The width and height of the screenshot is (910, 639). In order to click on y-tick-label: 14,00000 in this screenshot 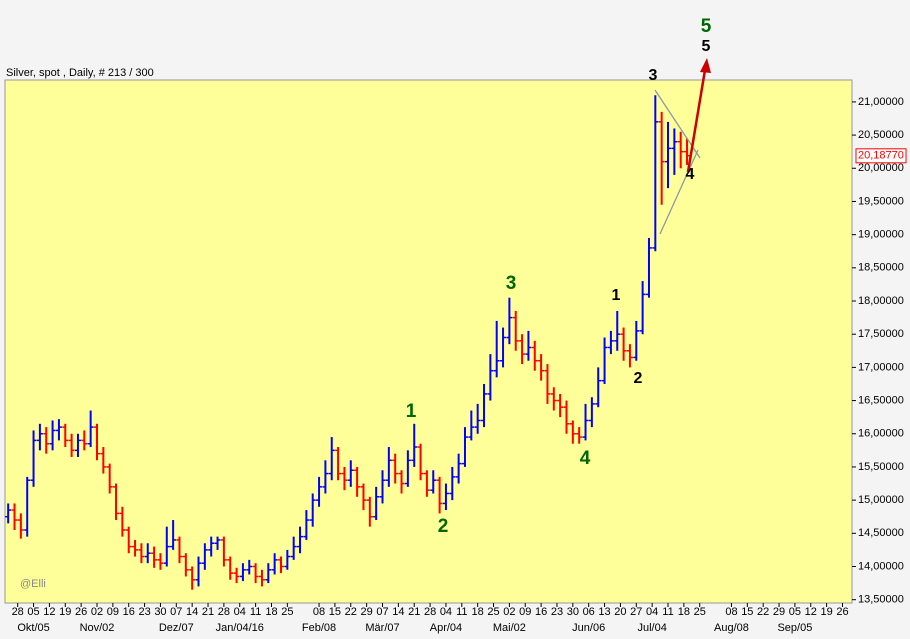, I will do `click(881, 566)`.